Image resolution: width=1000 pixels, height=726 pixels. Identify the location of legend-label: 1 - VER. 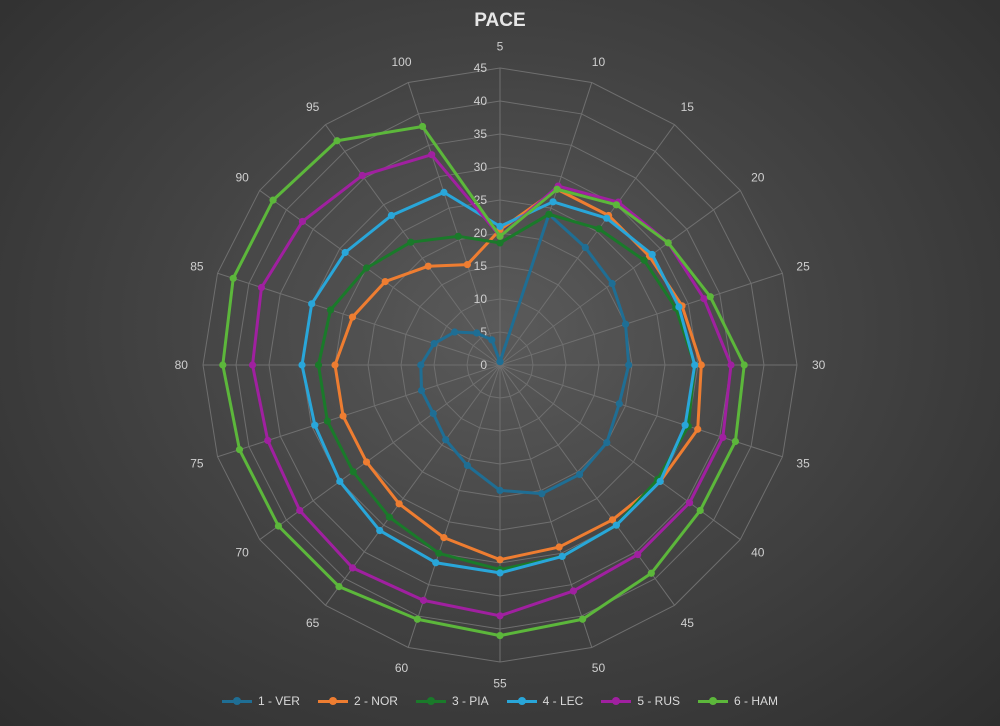
(278, 701).